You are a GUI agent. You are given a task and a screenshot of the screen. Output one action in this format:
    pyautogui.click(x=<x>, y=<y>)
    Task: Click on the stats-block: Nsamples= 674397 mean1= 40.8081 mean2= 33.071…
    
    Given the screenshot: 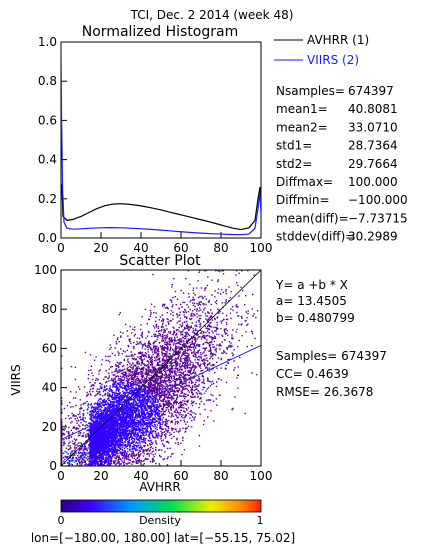 What is the action you would take?
    pyautogui.click(x=342, y=164)
    